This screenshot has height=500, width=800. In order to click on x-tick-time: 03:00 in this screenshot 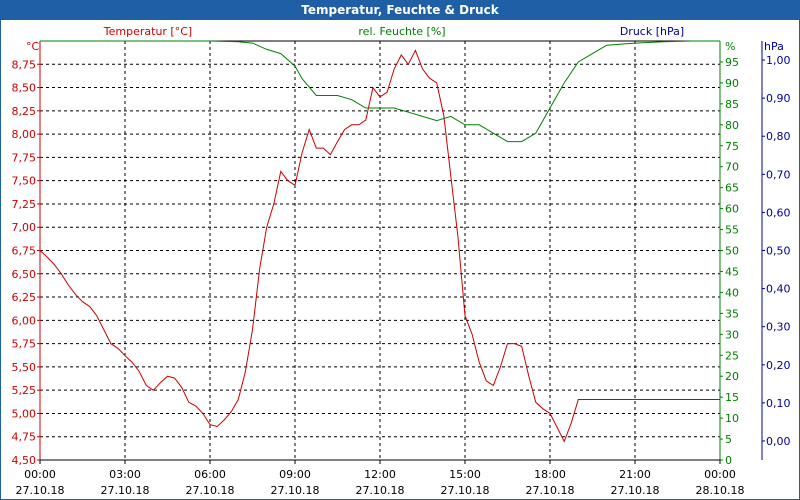, I will do `click(125, 474)`.